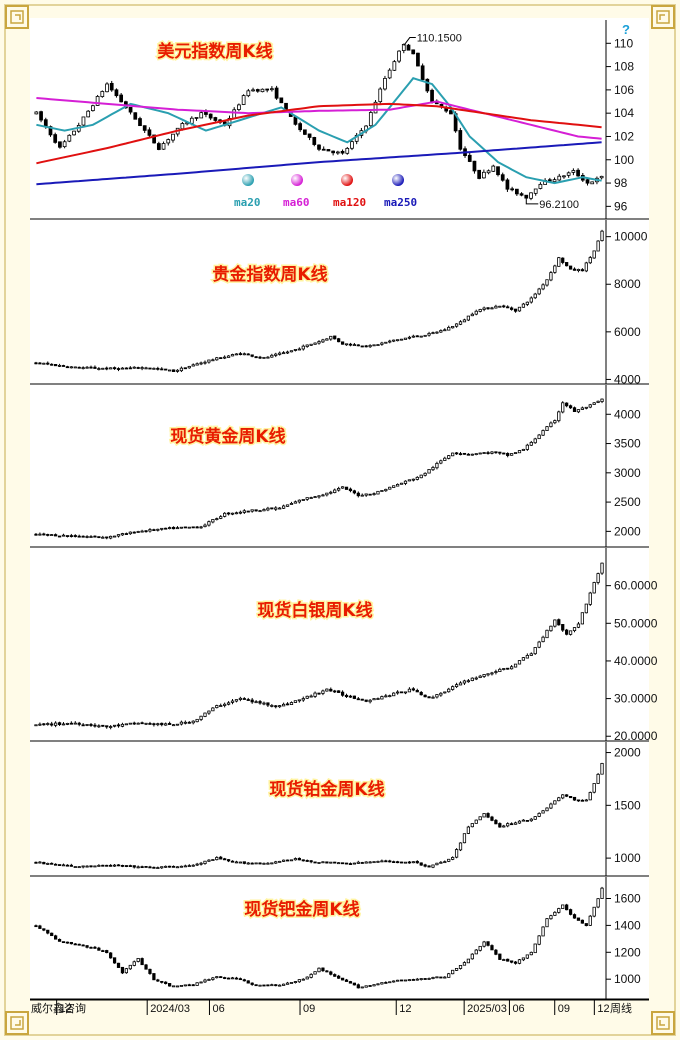 Image resolution: width=680 pixels, height=1040 pixels. What do you see at coordinates (319, 646) in the screenshot?
I see `candles` at bounding box center [319, 646].